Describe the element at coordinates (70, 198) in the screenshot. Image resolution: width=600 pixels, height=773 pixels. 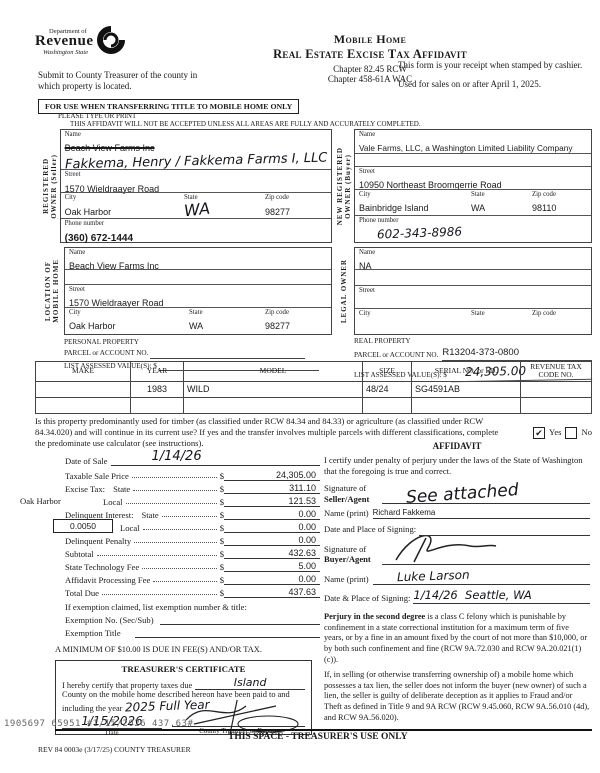
I see `seller-city-label: City` at that location.